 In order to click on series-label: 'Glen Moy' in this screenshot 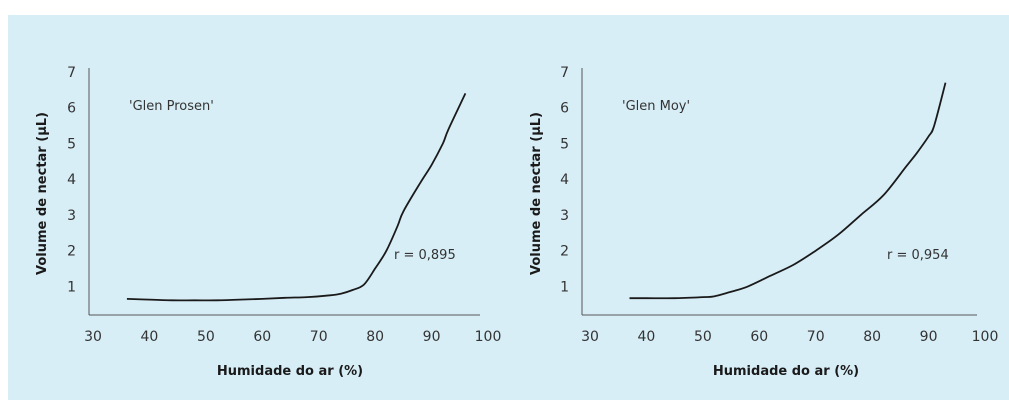, I will do `click(656, 106)`.